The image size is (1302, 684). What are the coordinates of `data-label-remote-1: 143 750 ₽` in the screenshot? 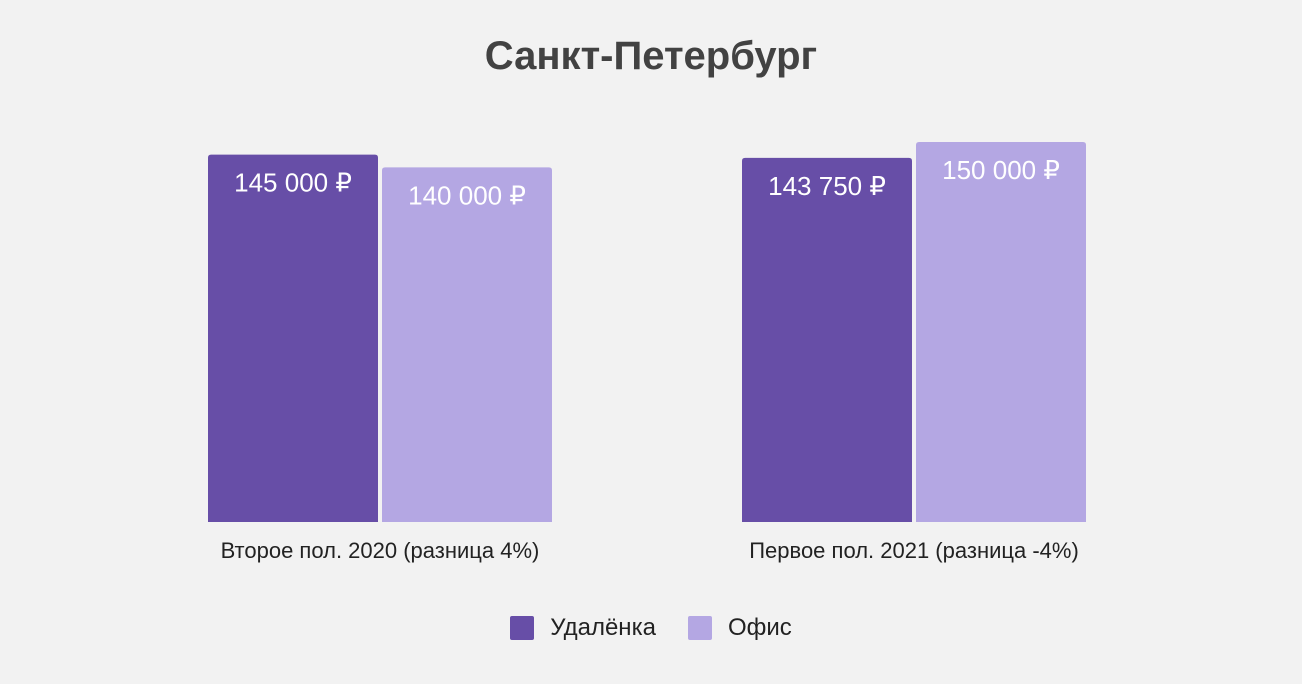 It's located at (827, 186).